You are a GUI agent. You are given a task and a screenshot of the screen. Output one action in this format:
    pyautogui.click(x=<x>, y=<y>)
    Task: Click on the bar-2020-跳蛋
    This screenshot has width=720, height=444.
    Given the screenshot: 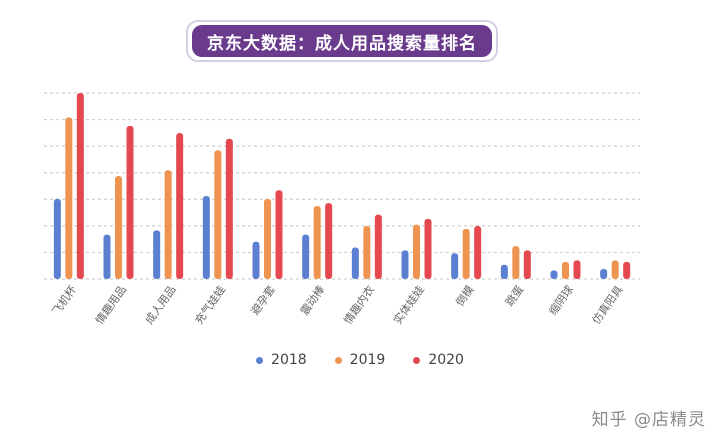 What is the action you would take?
    pyautogui.click(x=527, y=264)
    